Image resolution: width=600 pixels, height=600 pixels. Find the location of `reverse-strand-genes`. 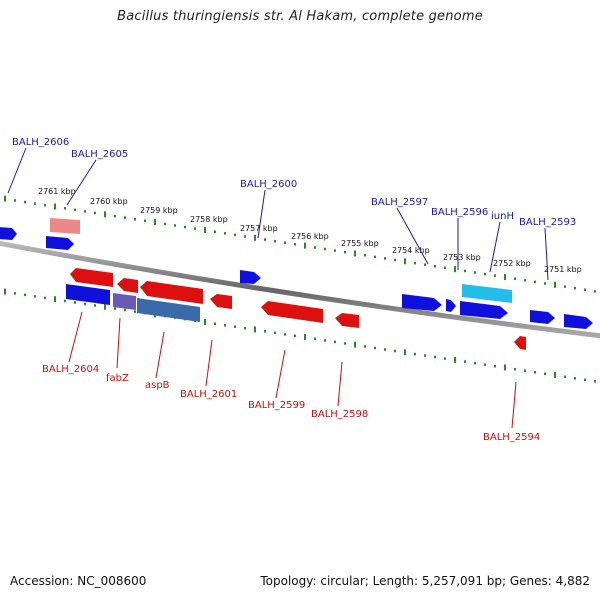

reverse-strand-genes is located at coordinates (298, 309).